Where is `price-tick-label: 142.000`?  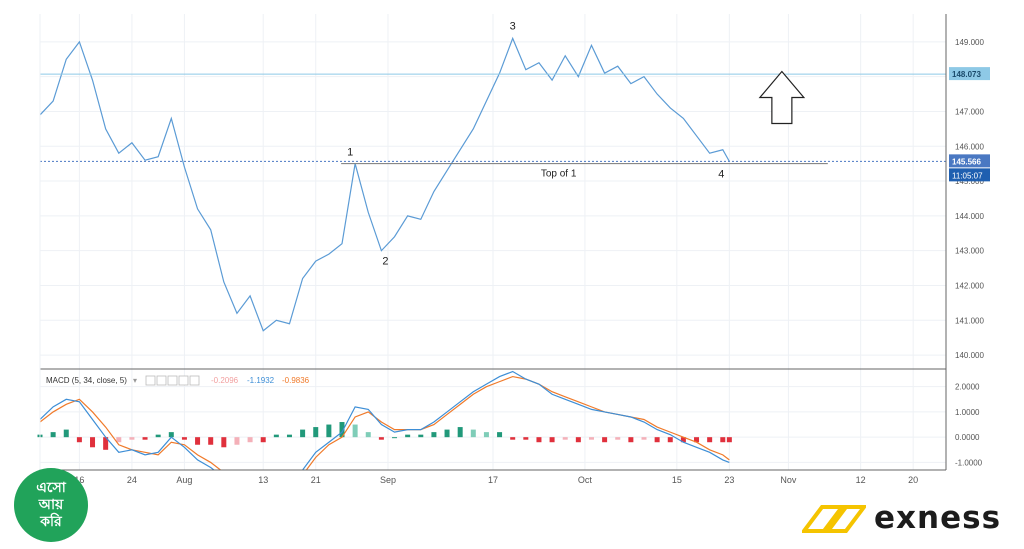 price-tick-label: 142.000 is located at coordinates (969, 285).